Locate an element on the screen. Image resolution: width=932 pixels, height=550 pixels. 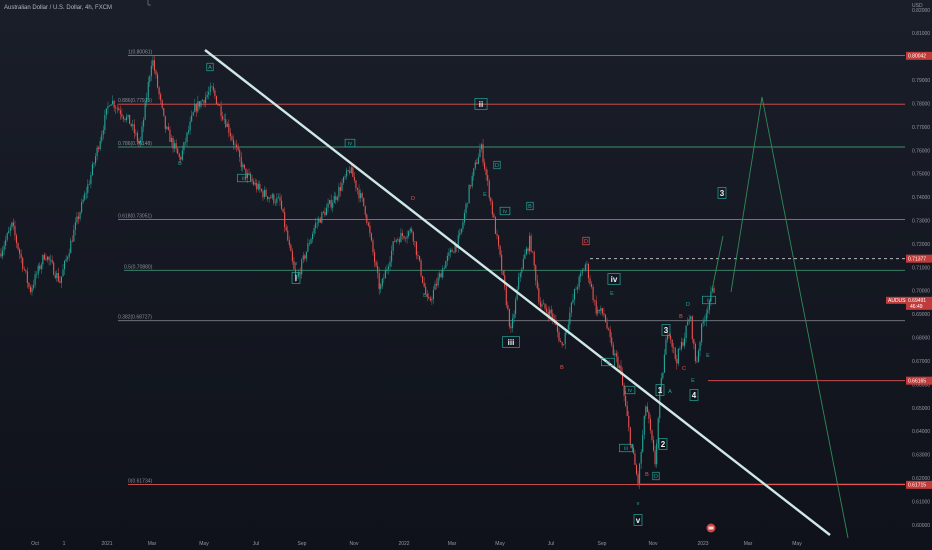
projection-path is located at coordinates (789, 317).